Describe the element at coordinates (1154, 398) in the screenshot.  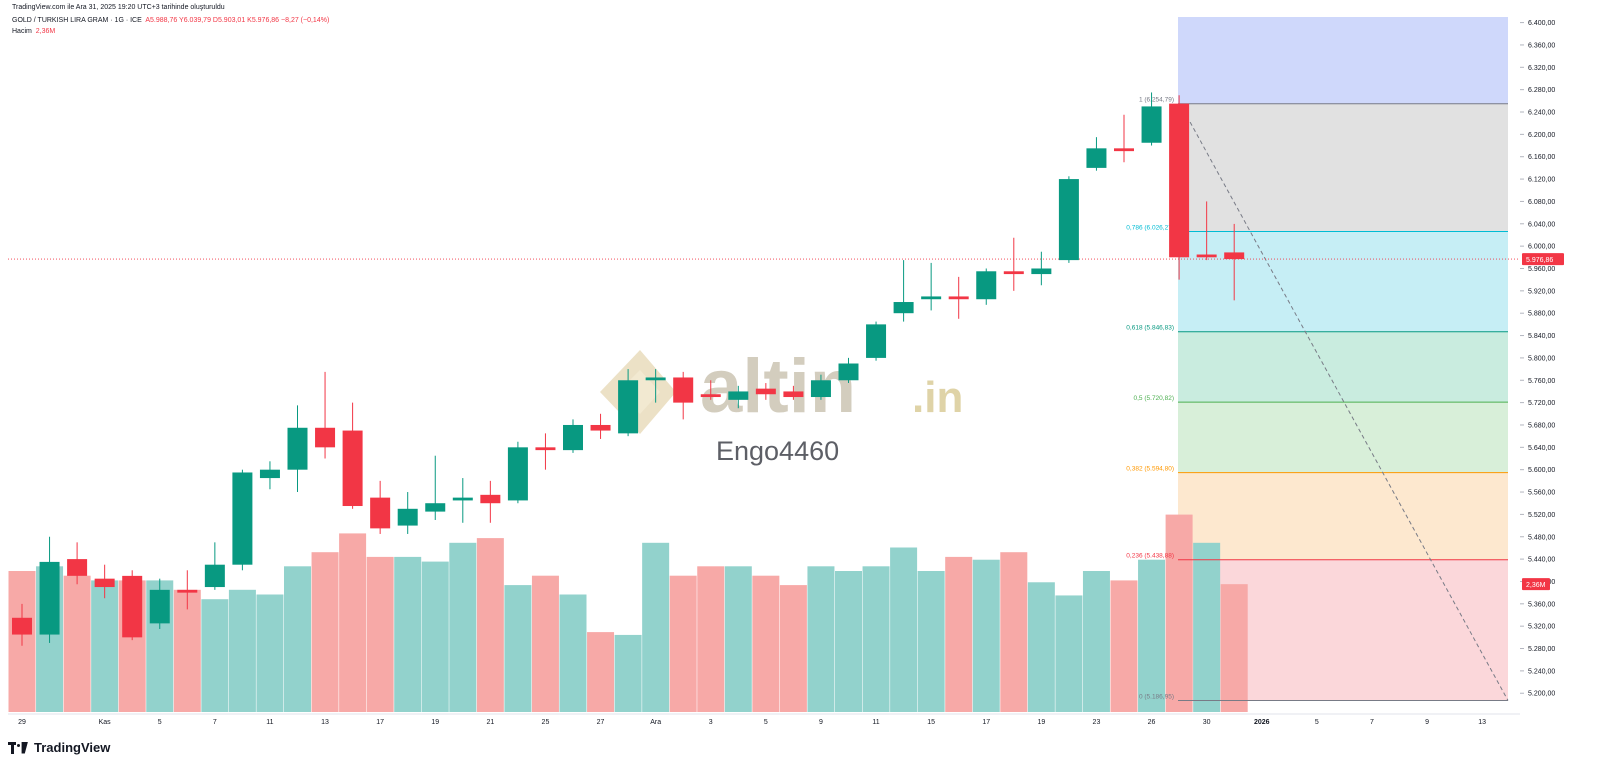
I see `fib-label-0.5: 0,5 (5.720,82)` at that location.